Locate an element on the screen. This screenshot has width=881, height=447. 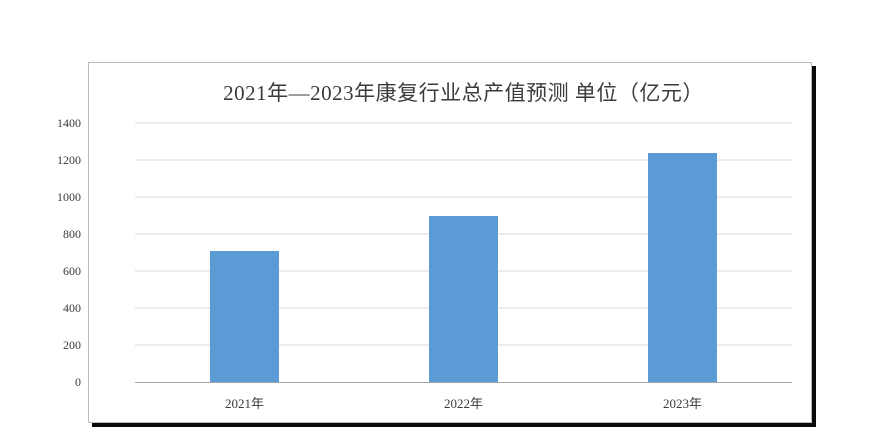
x-axis-labels: 2021年 2022年 2023年 is located at coordinates (463, 402).